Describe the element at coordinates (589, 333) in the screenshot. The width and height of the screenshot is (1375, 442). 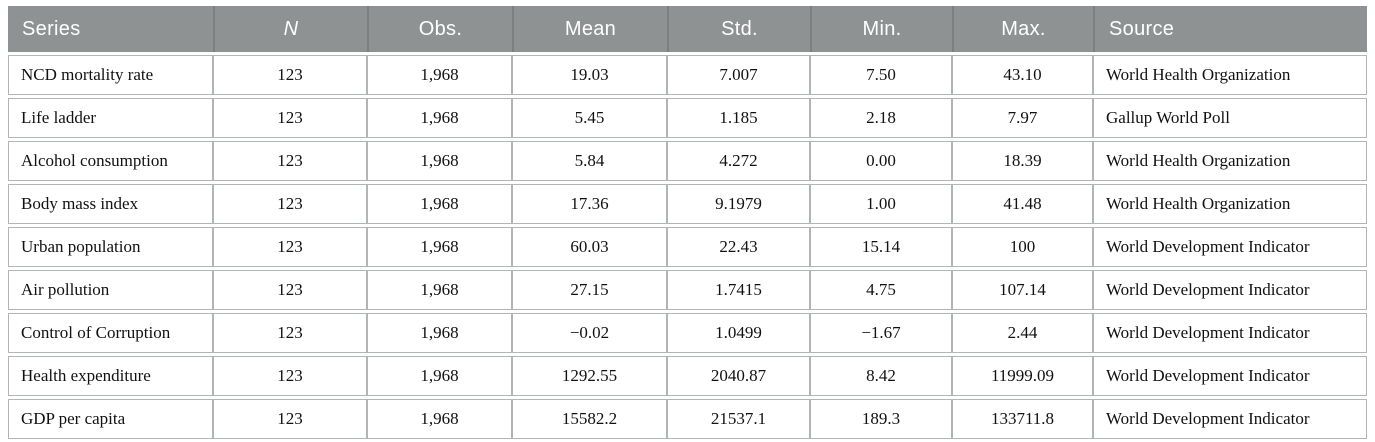
I see `cell-mean: −0.02` at that location.